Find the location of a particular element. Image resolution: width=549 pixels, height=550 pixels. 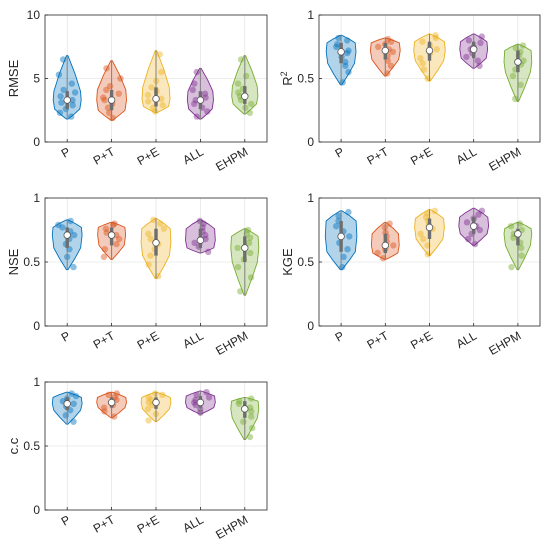

y-axis-label: R2 is located at coordinates (287, 78).